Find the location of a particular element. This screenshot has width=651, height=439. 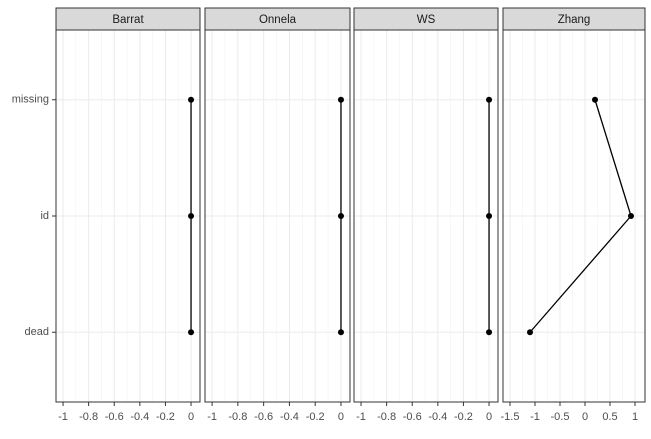

strip-text: WS is located at coordinates (426, 20).